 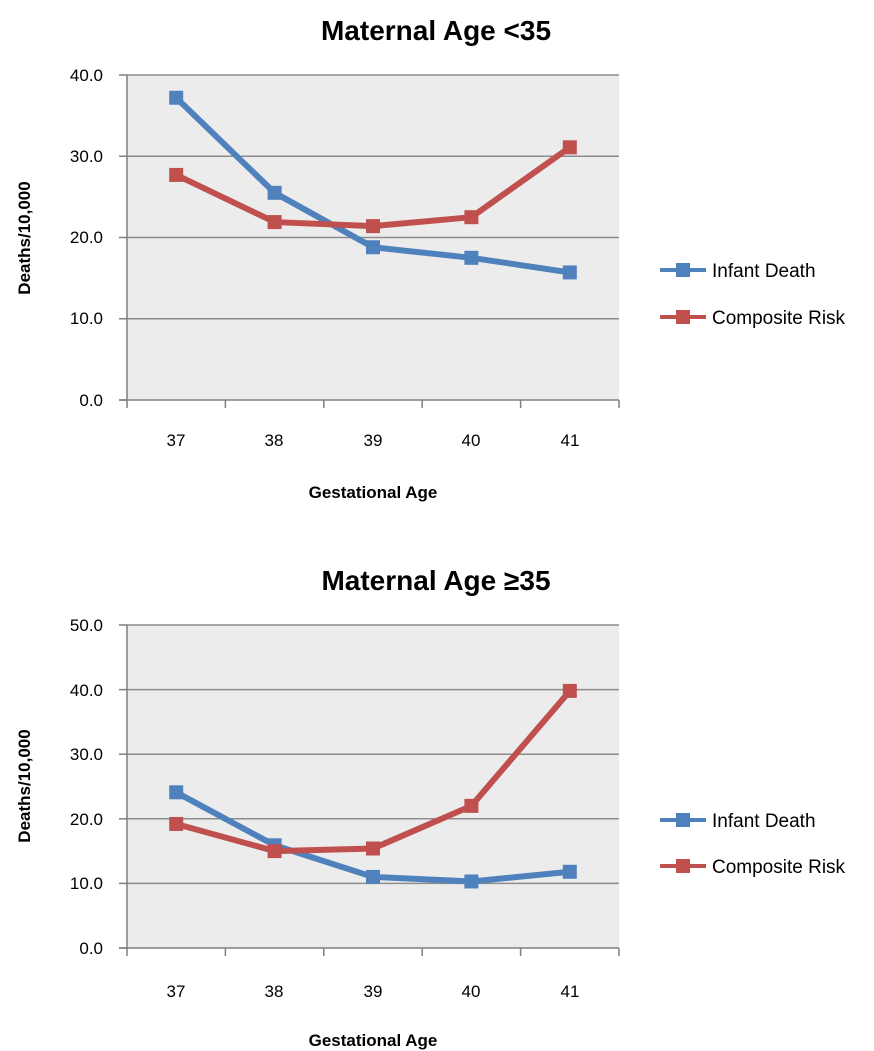 I want to click on y-tick-label: 50.0, so click(x=86, y=625).